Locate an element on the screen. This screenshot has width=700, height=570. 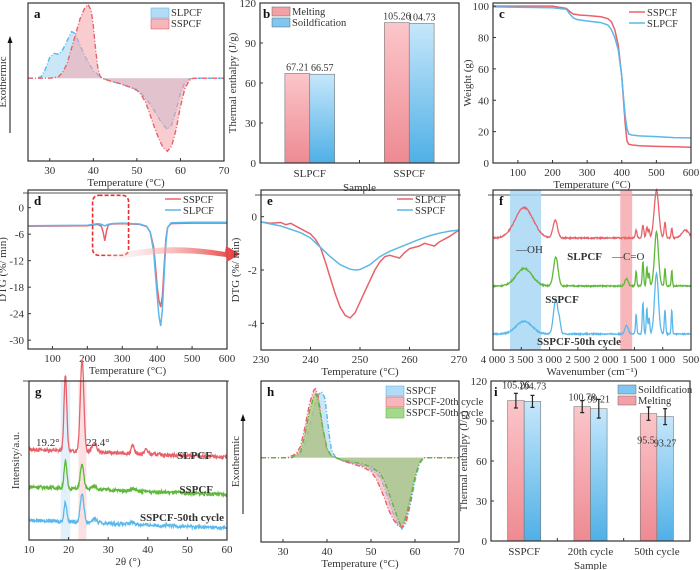
x-tick-label: SSPCF is located at coordinates (524, 552).